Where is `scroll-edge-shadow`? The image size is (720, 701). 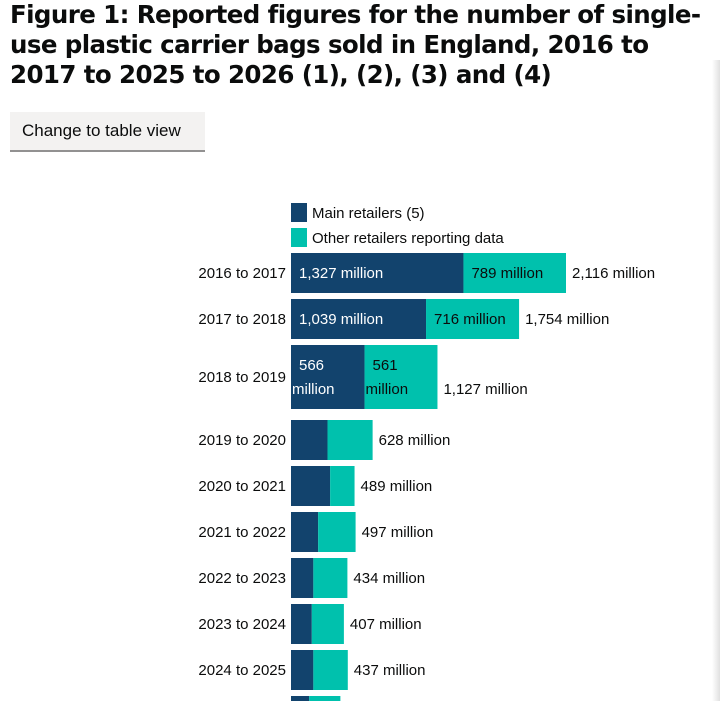 scroll-edge-shadow is located at coordinates (716, 380).